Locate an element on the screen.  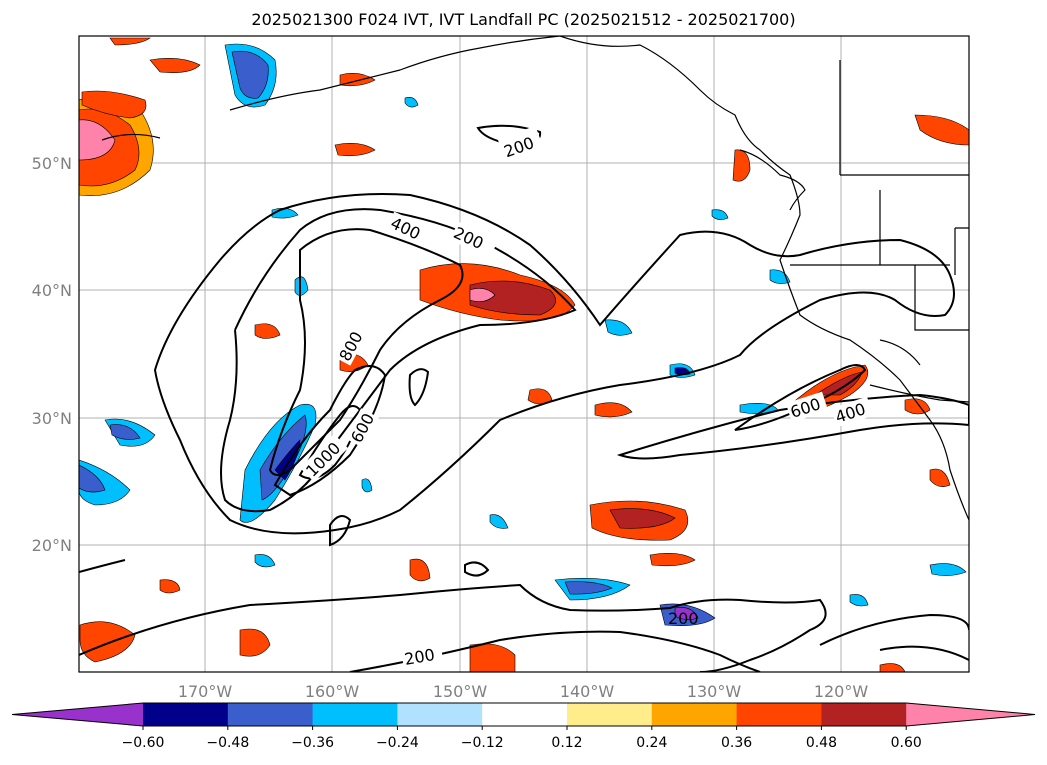
lon-label: 120°W is located at coordinates (841, 691).